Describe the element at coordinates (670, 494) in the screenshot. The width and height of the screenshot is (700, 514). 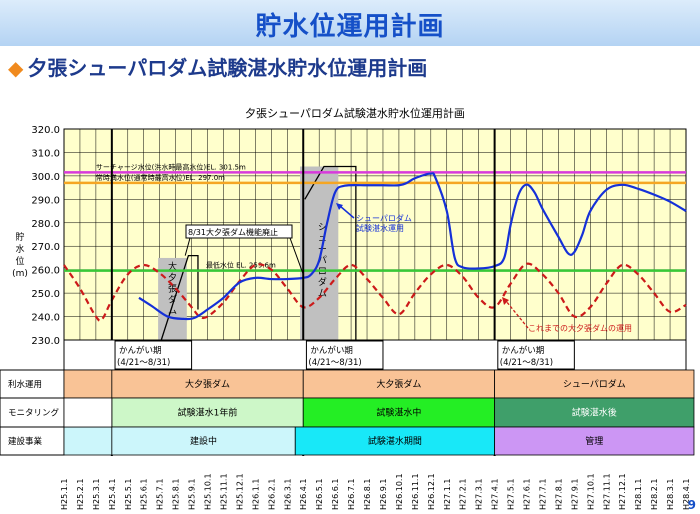
I see `x-tick-label: H28.3.1` at that location.